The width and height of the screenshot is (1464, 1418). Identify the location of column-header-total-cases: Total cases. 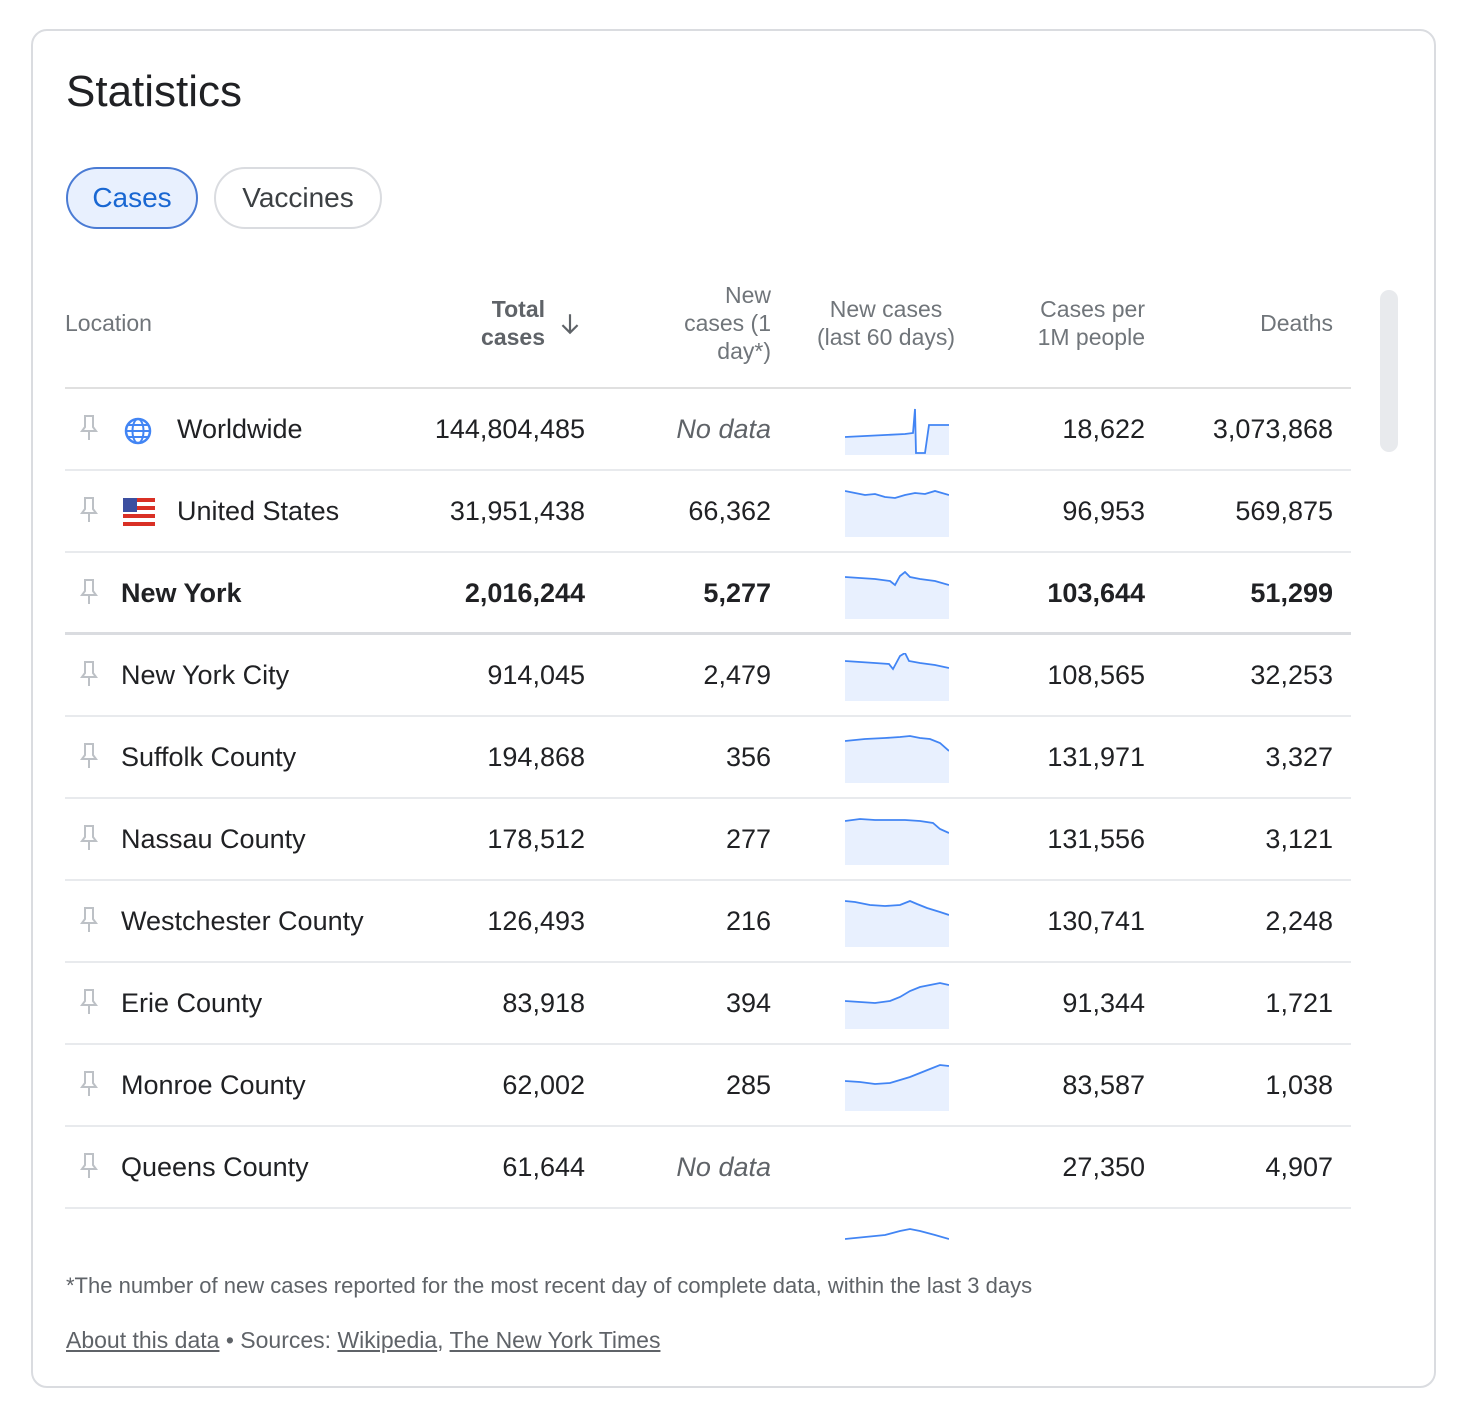
(513, 323).